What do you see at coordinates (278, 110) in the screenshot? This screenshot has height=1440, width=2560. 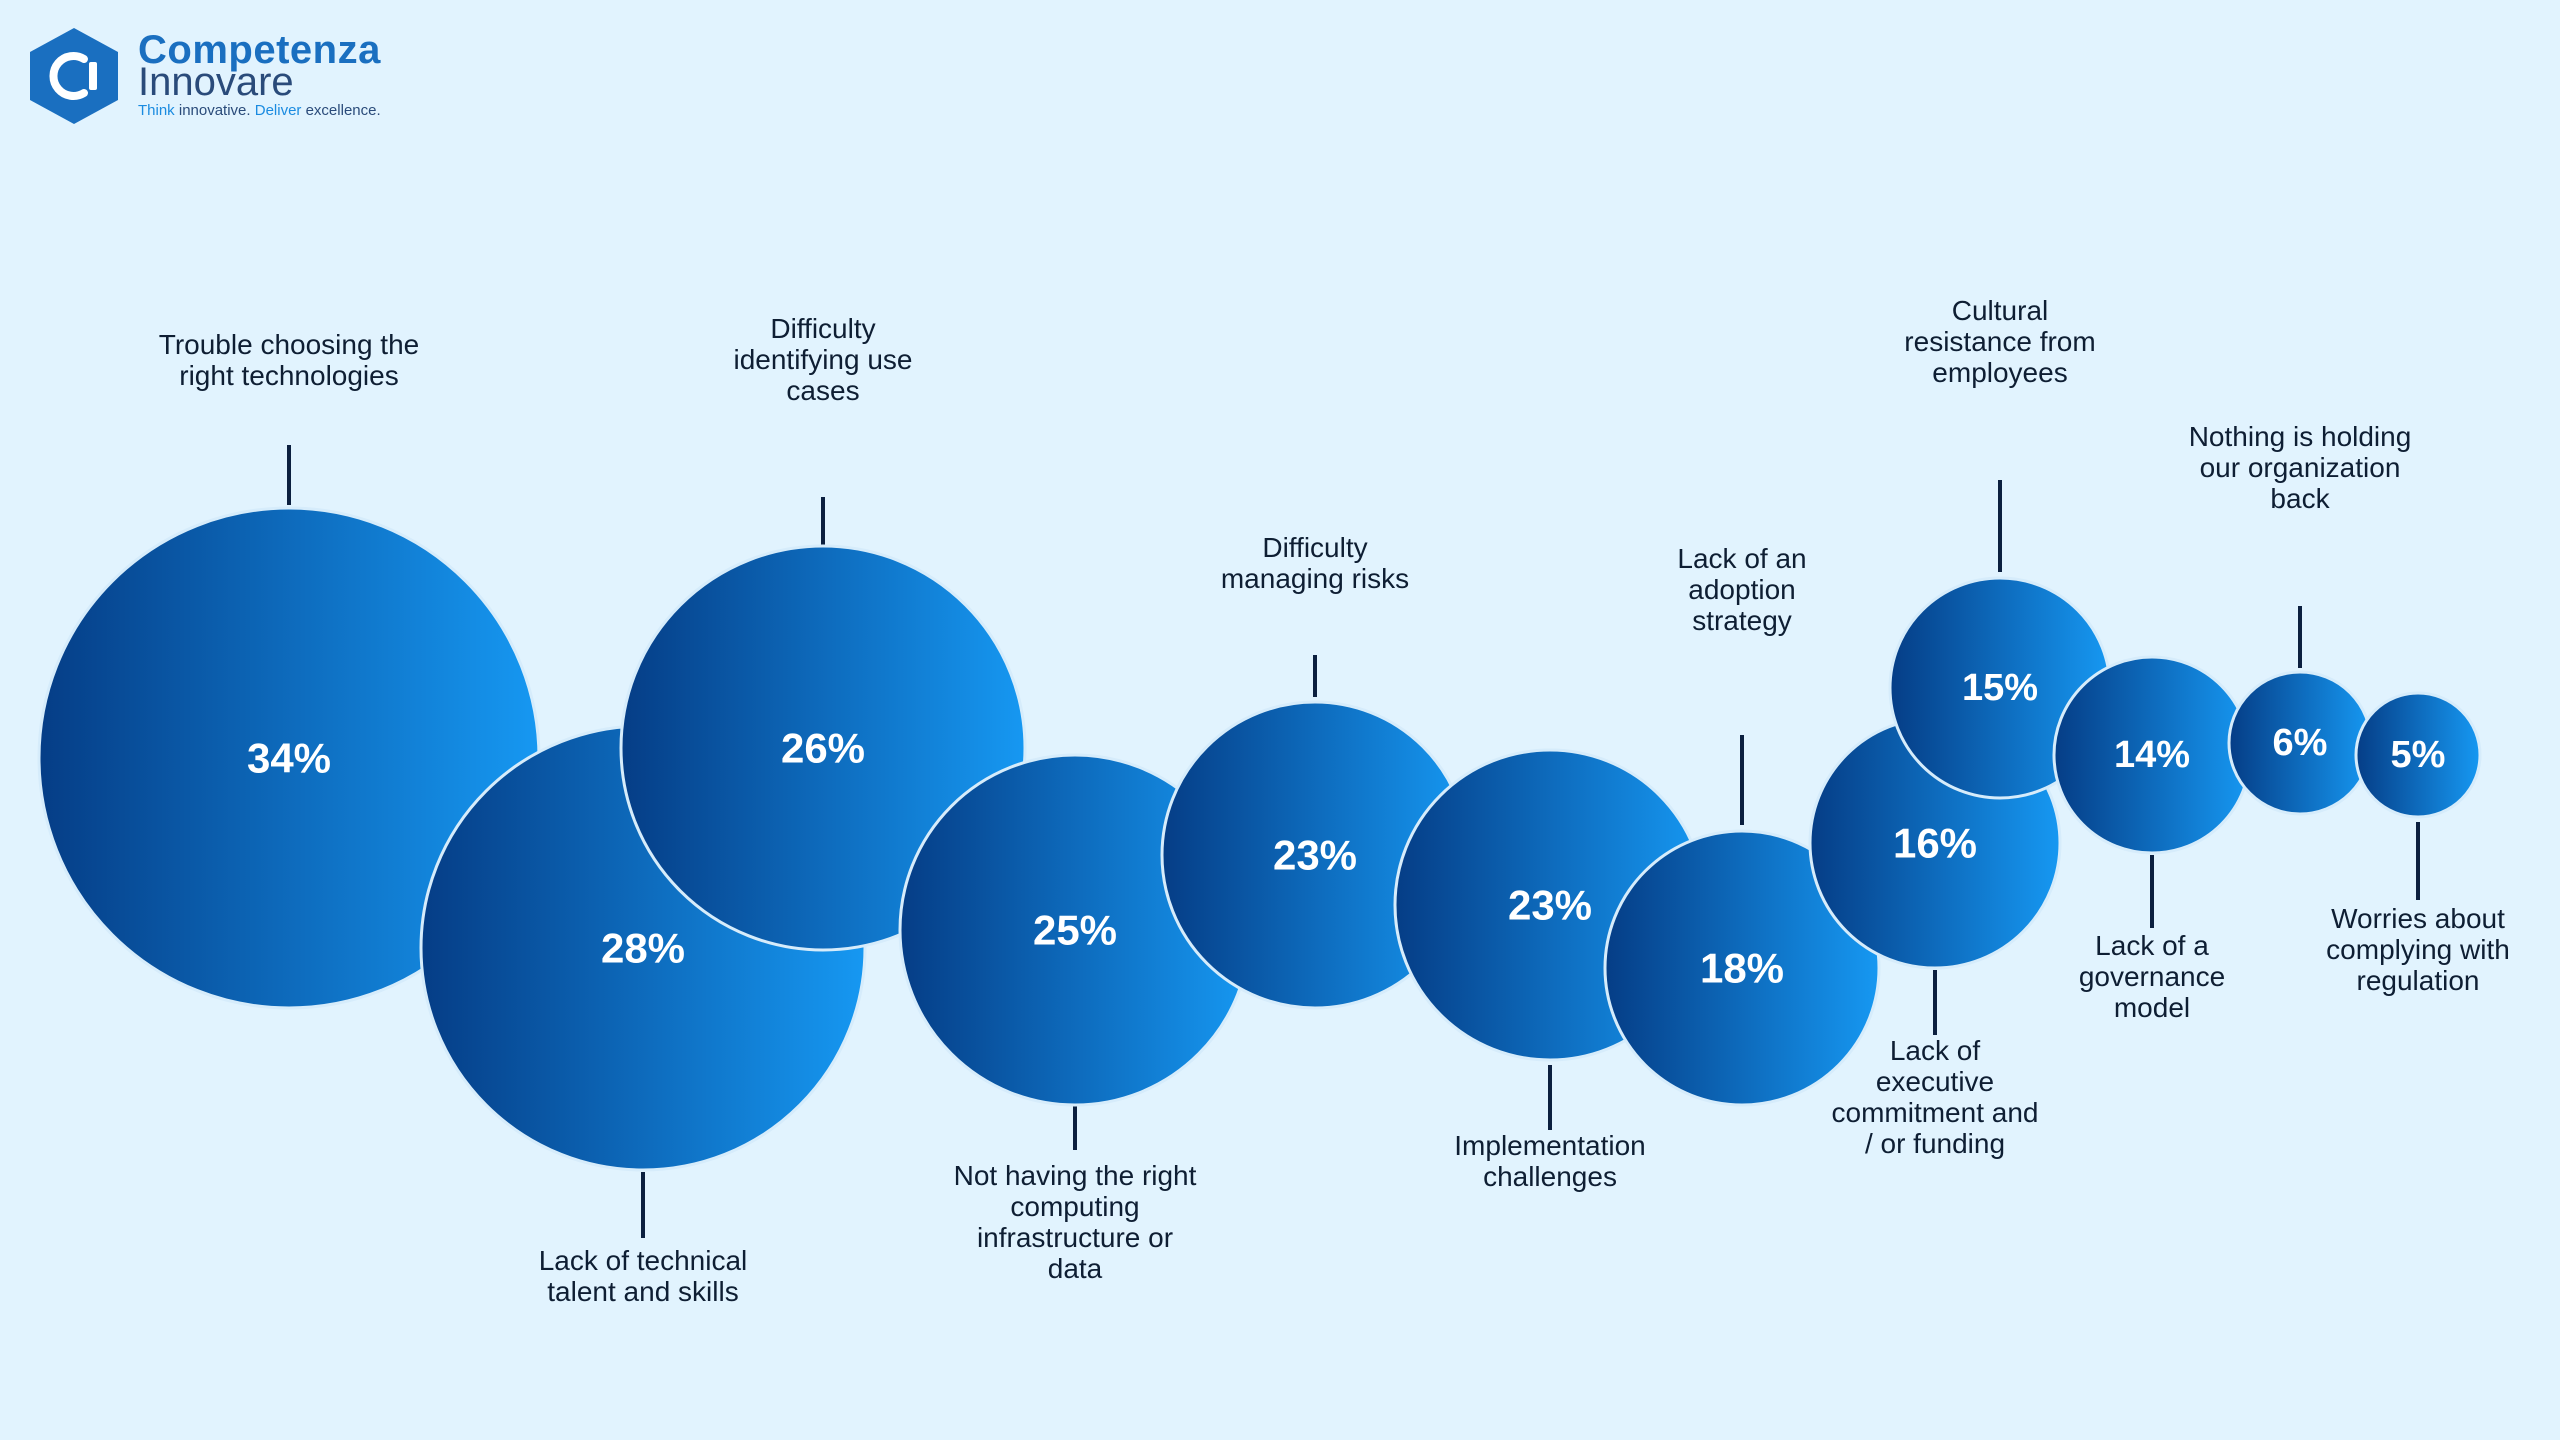 I see `tagline-deliver: Deliver` at bounding box center [278, 110].